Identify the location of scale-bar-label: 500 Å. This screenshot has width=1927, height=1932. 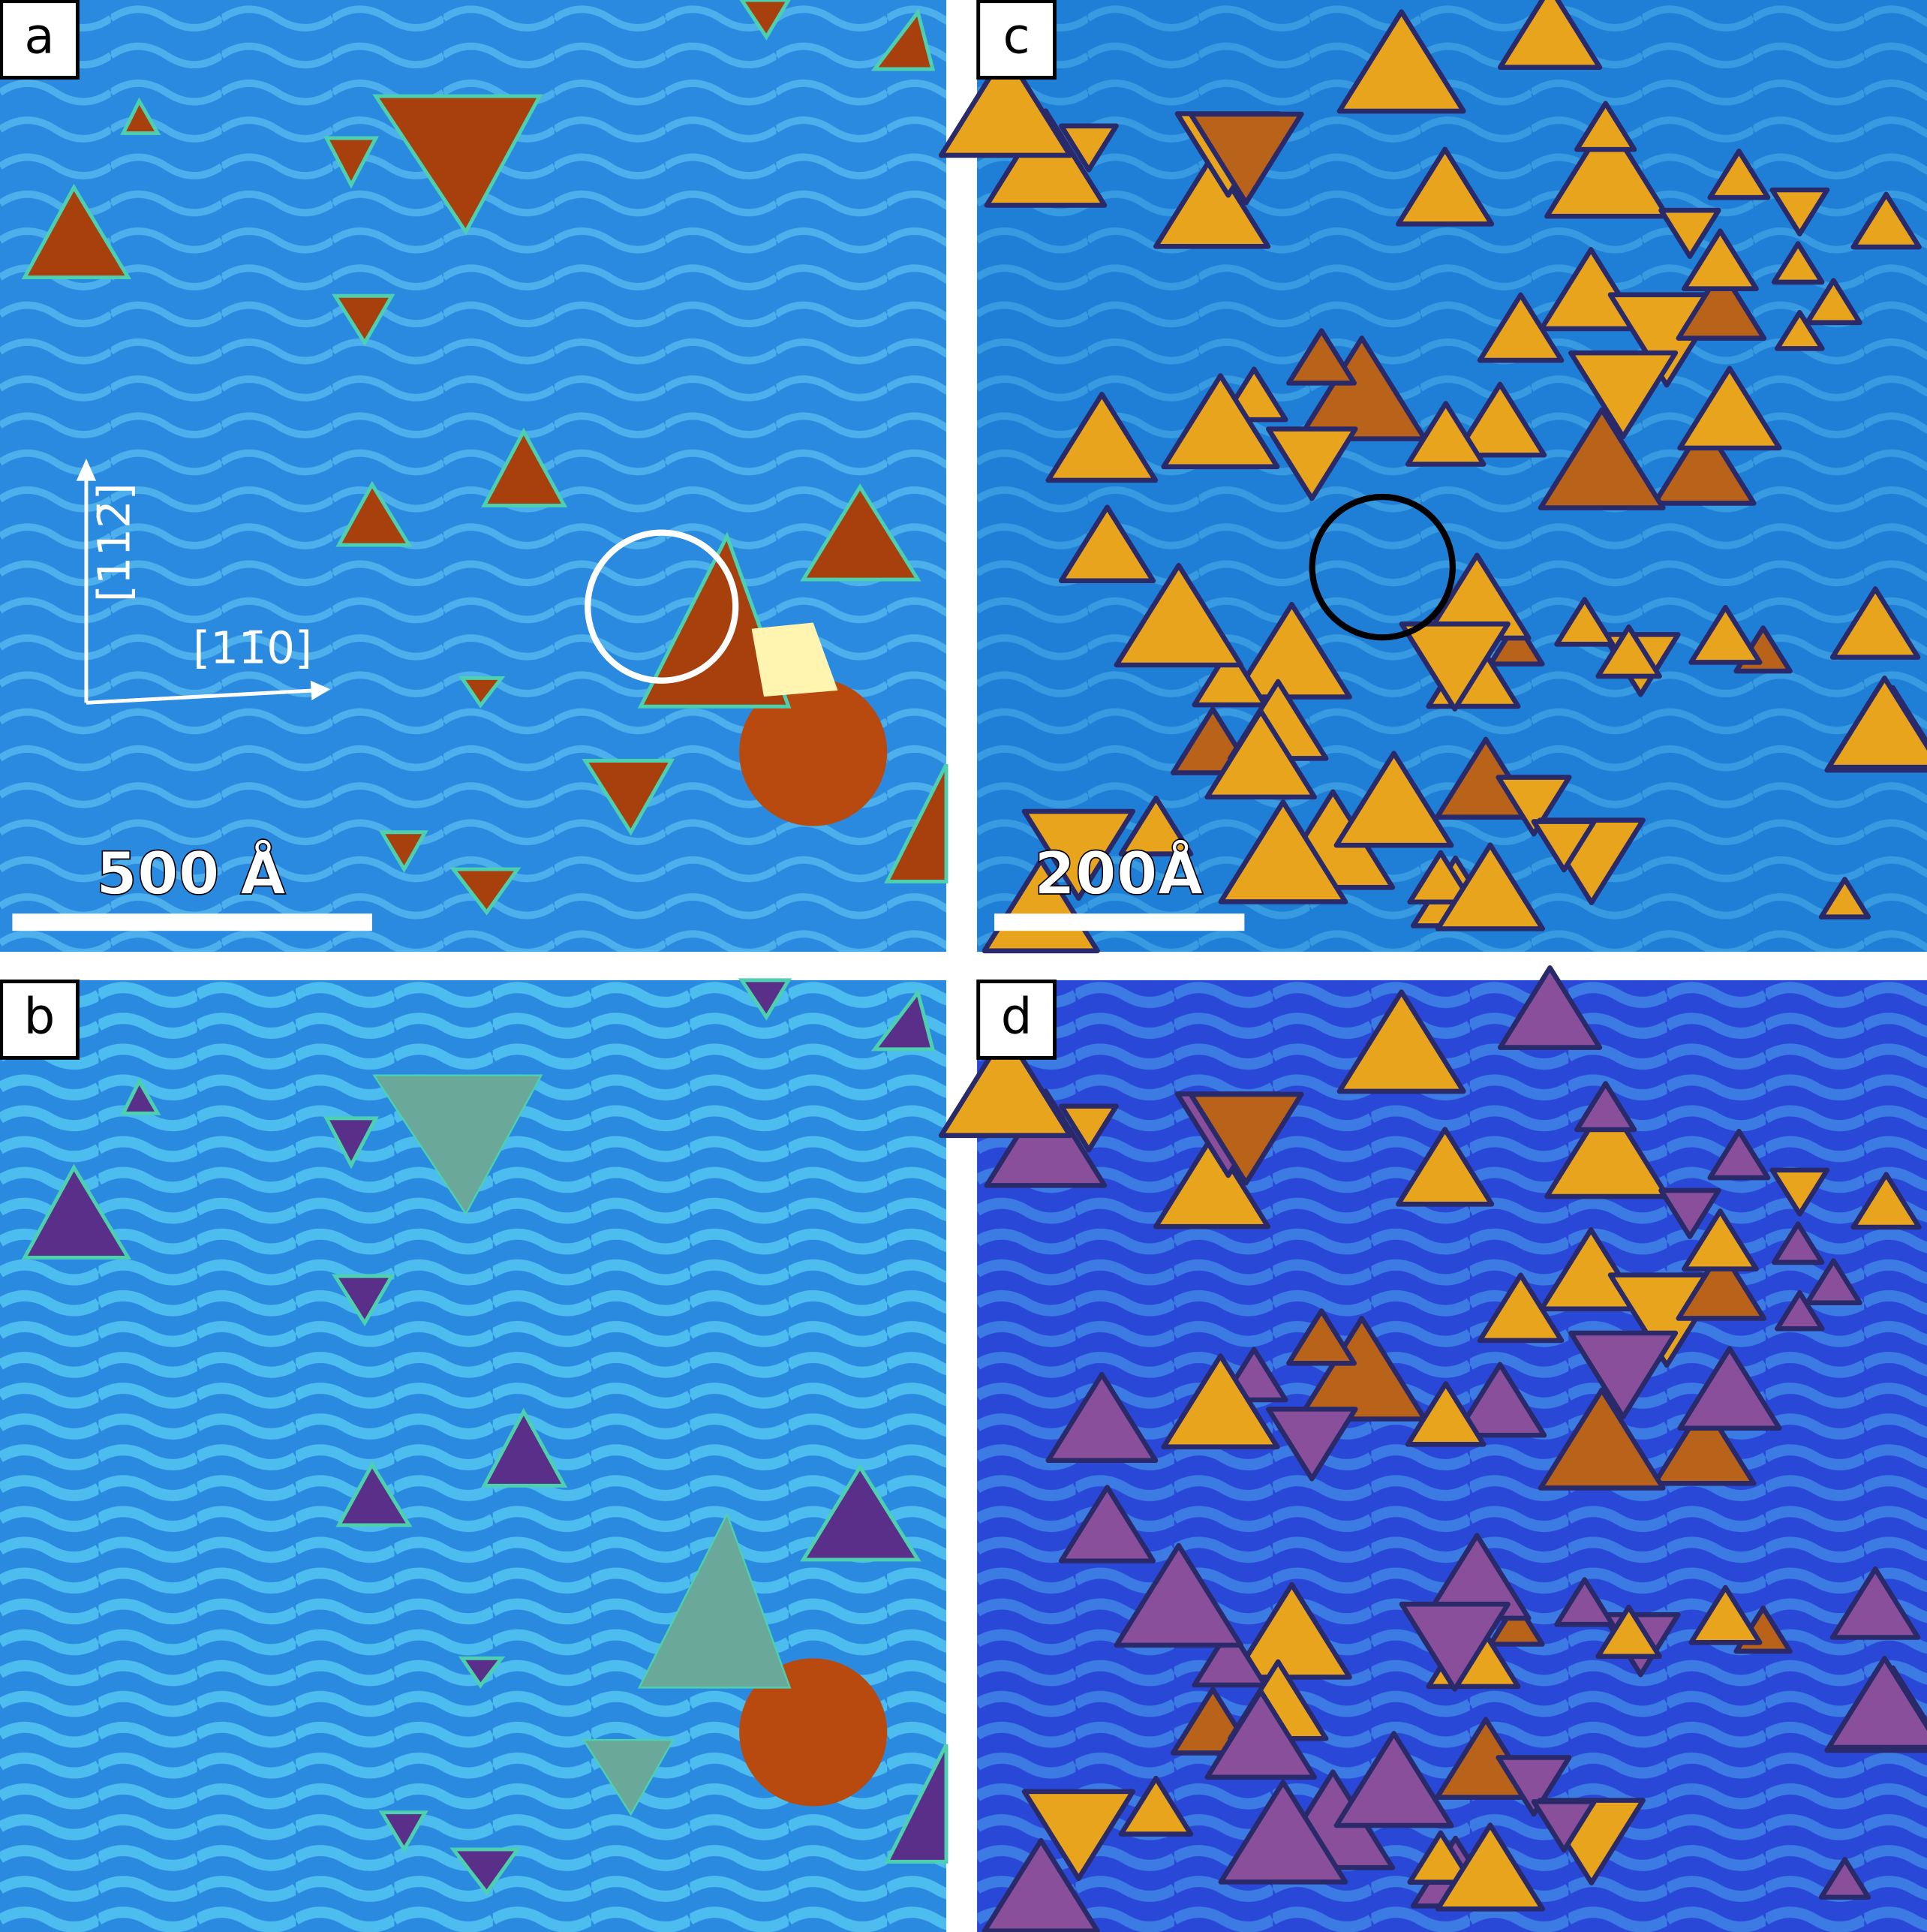
(191, 873).